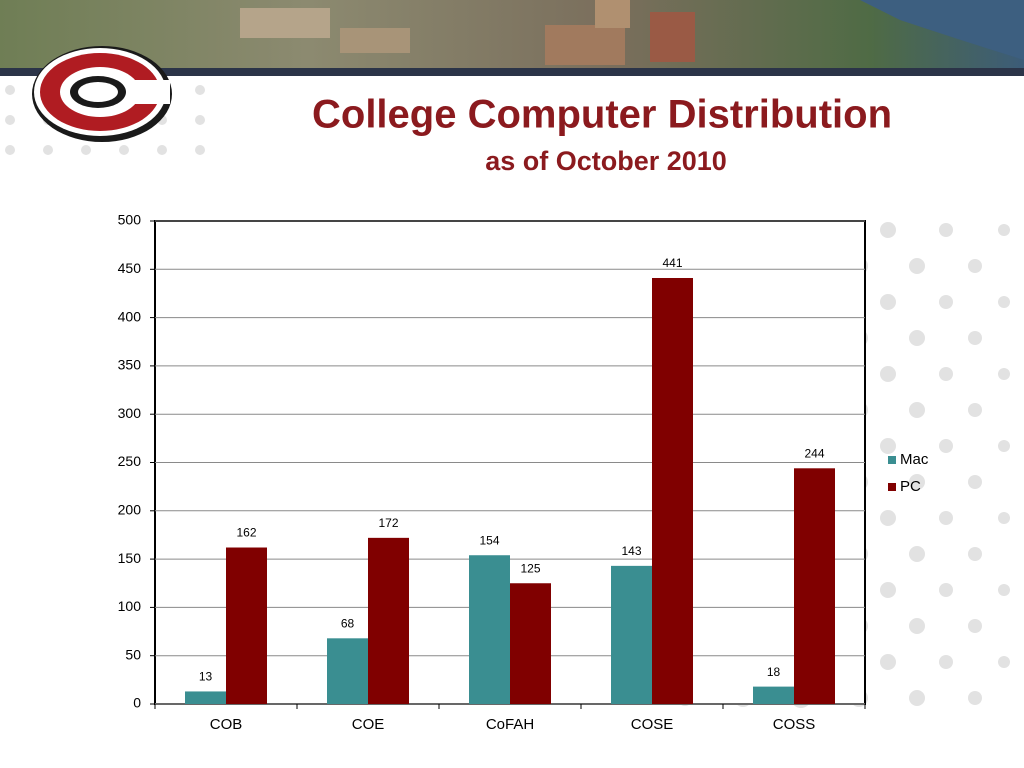  Describe the element at coordinates (246, 533) in the screenshot. I see `data-label: 162` at that location.